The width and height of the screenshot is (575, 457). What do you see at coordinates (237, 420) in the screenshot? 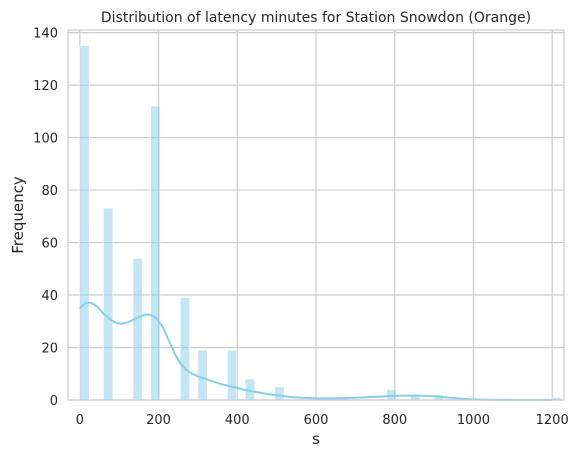
I see `x-tick-label: 400` at bounding box center [237, 420].